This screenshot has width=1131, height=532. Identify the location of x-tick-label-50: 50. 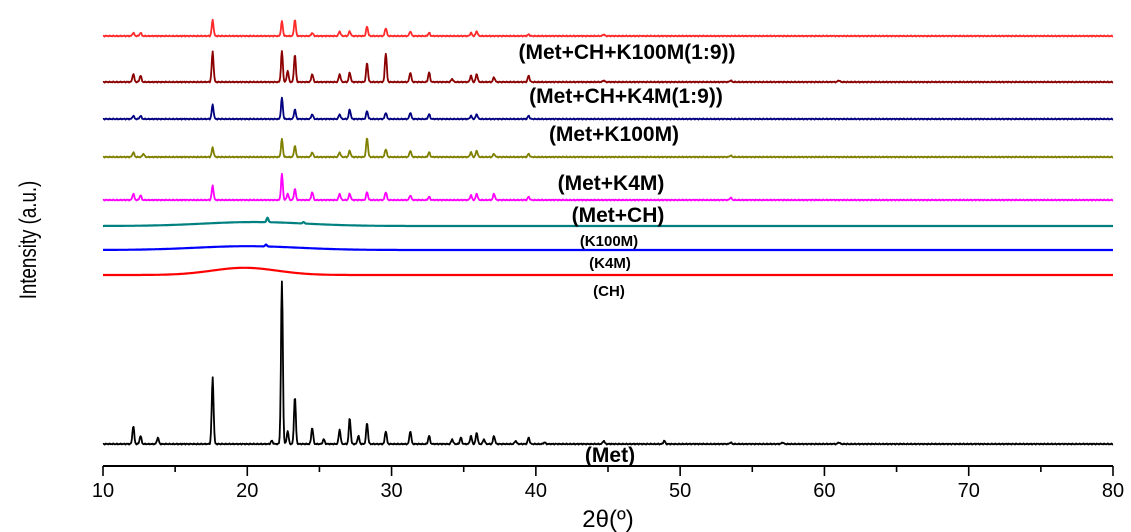
(680, 491).